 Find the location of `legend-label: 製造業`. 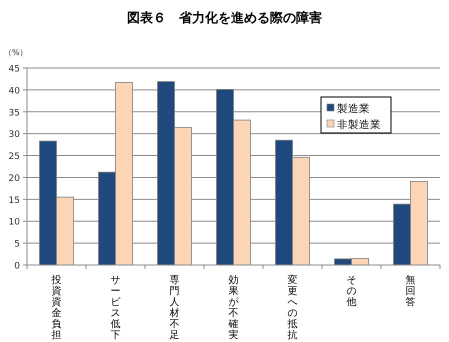

legend-label: 製造業 is located at coordinates (353, 108).